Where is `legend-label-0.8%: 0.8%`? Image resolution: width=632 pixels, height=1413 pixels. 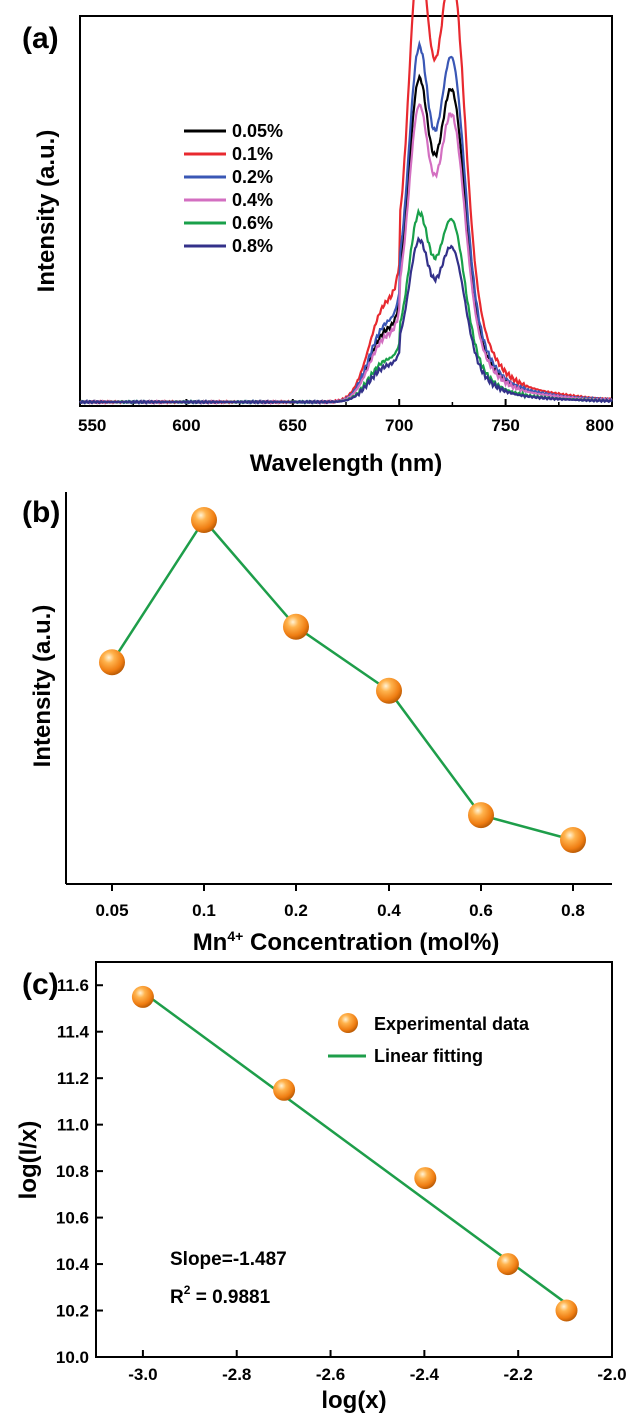
legend-label-0.8%: 0.8% is located at coordinates (252, 246).